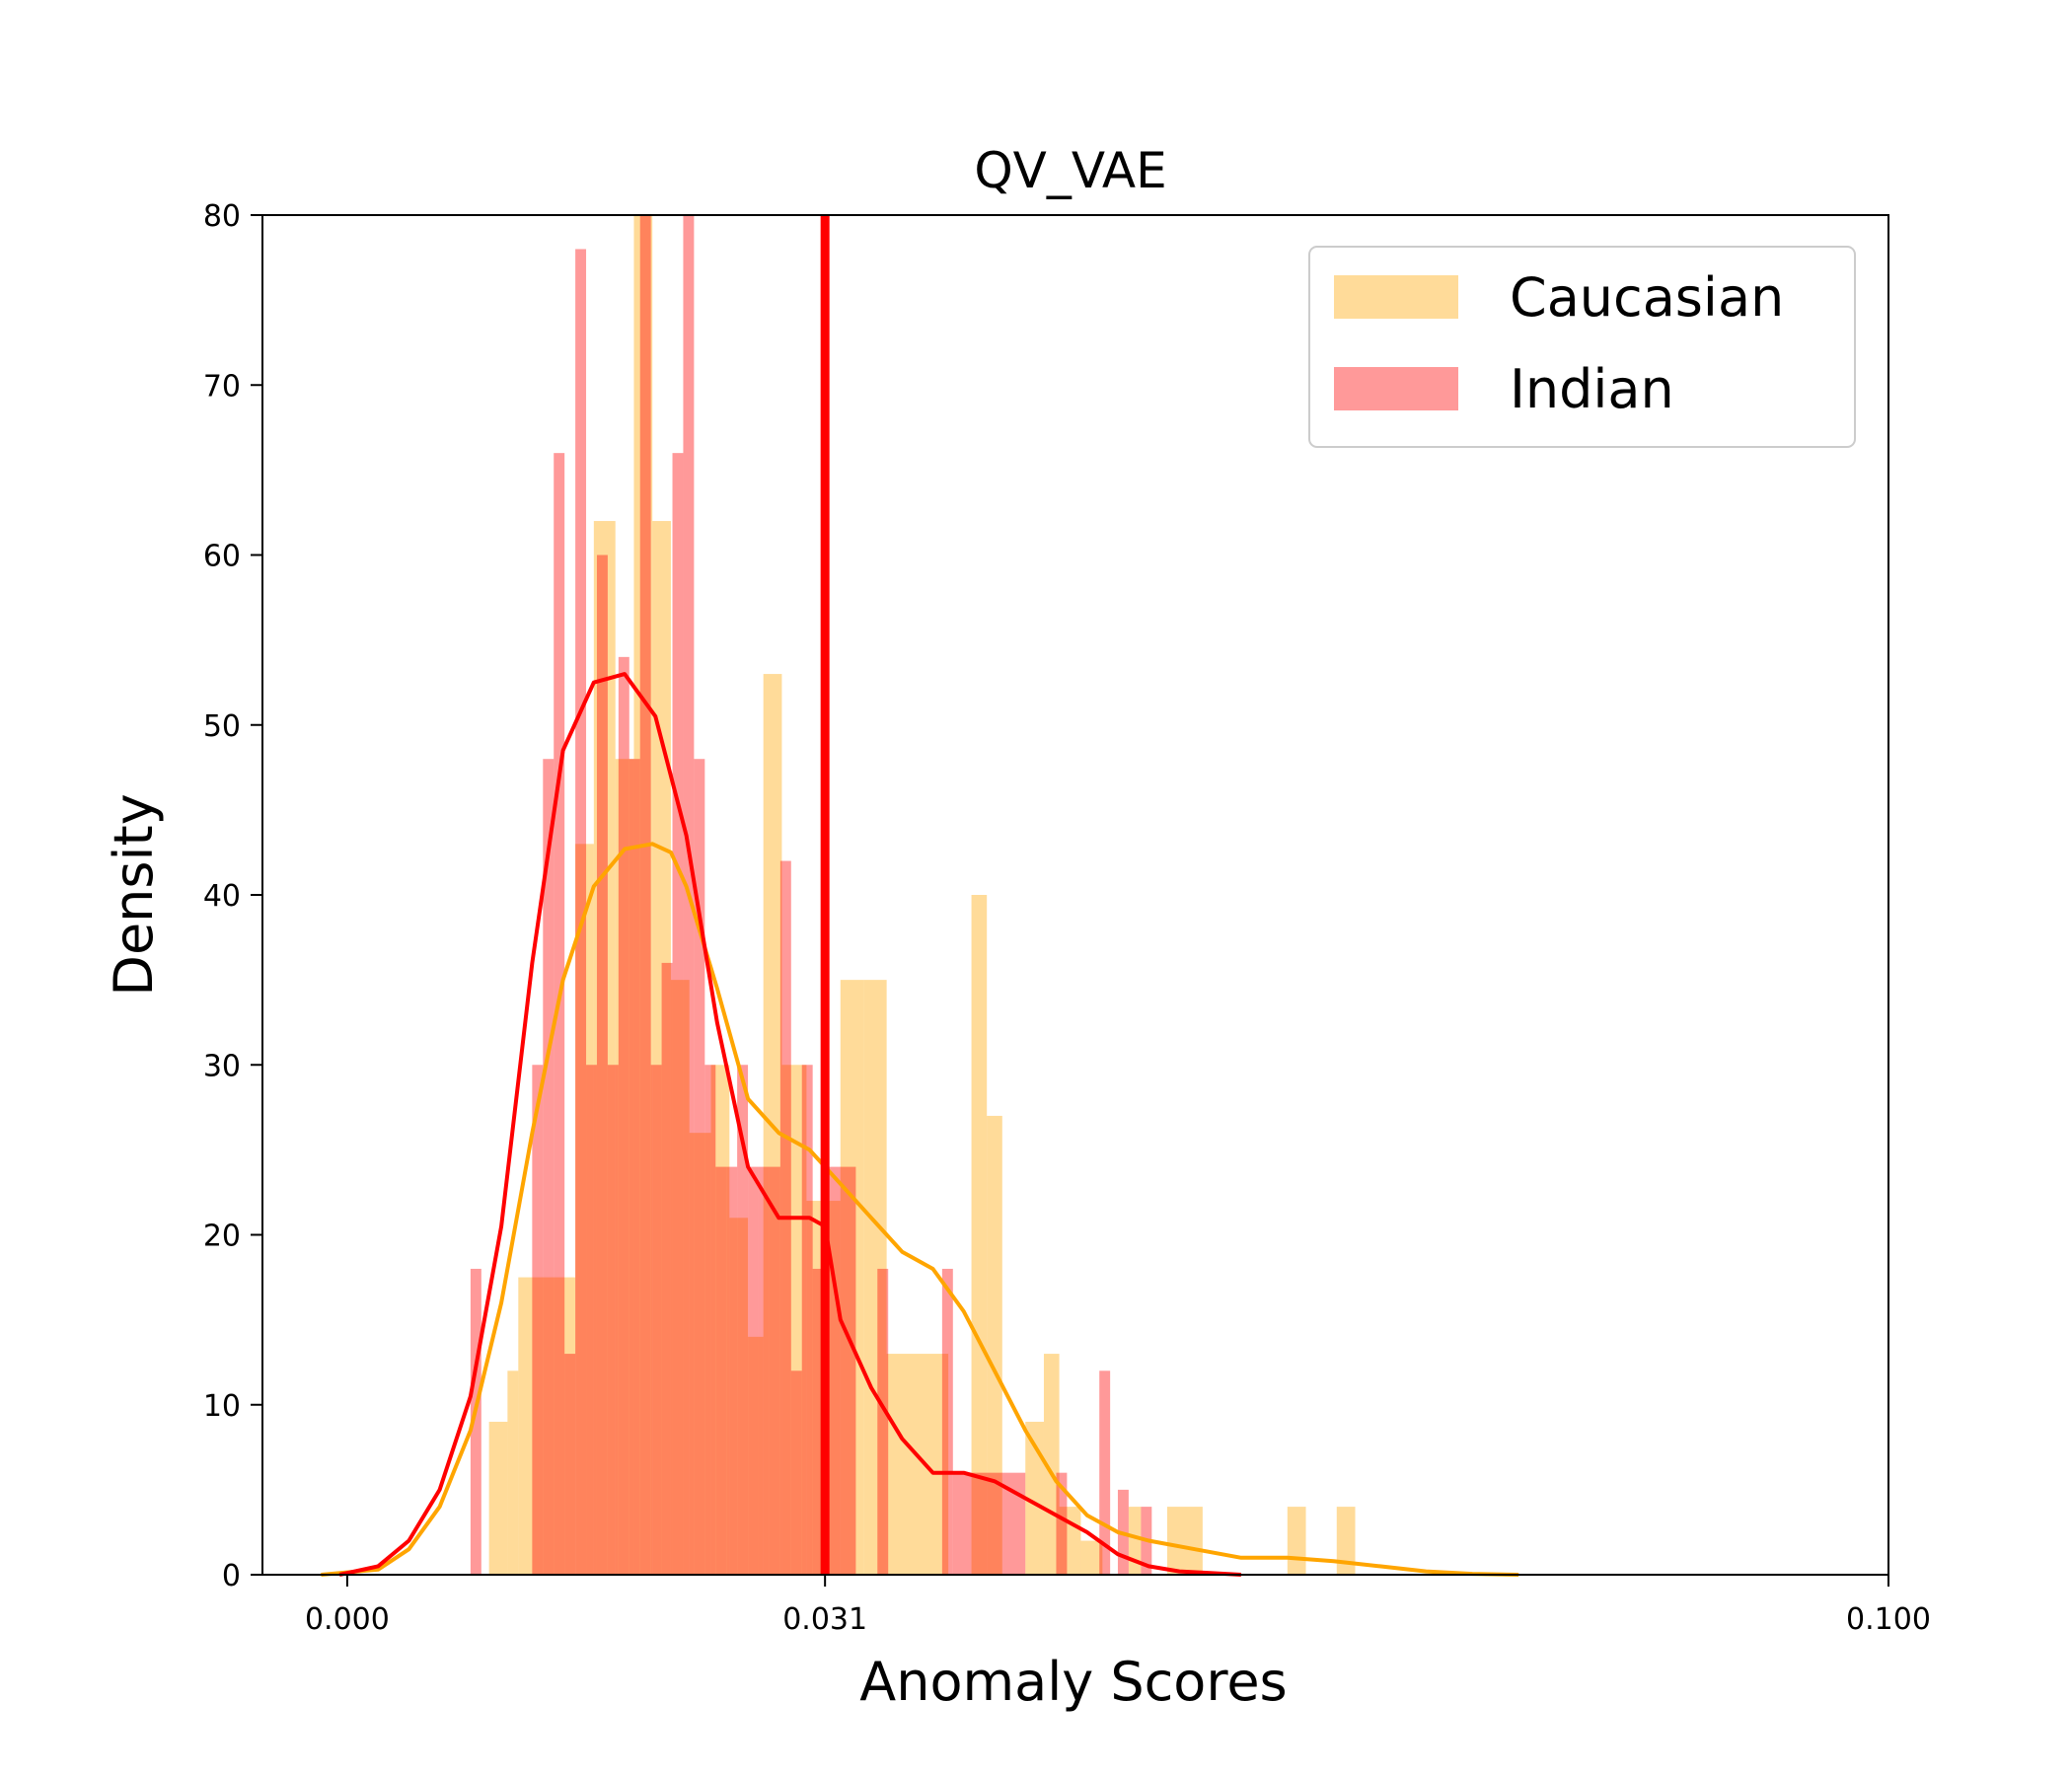  Describe the element at coordinates (222, 387) in the screenshot. I see `y-tick-label-7: 70` at that location.